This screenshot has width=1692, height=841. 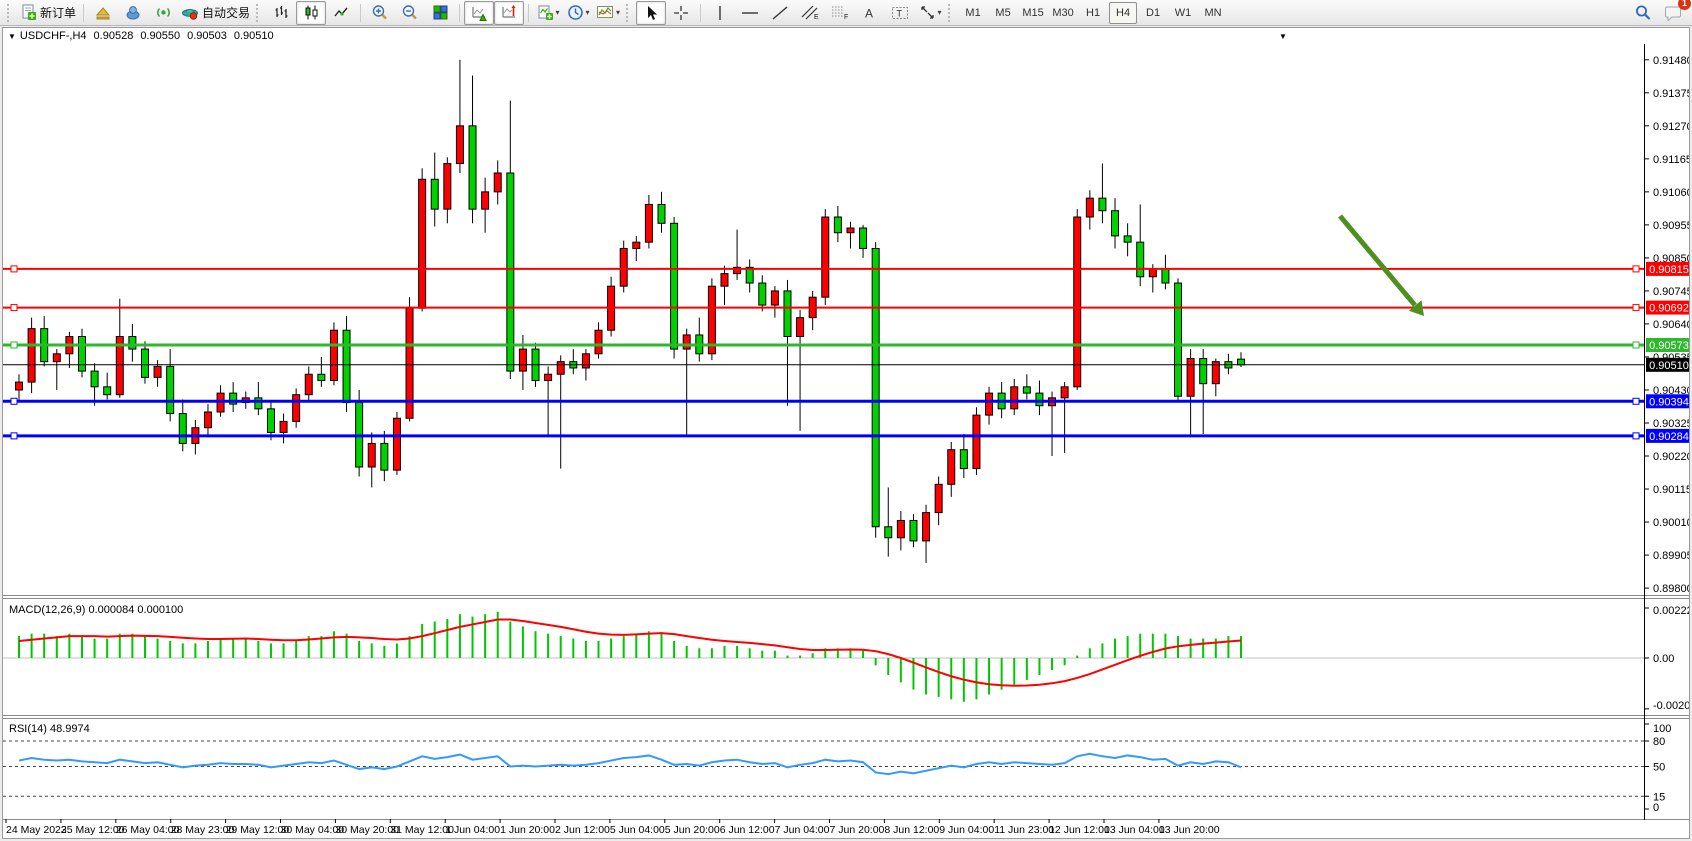 I want to click on price-axis-tick: 0.90220, so click(x=1671, y=457).